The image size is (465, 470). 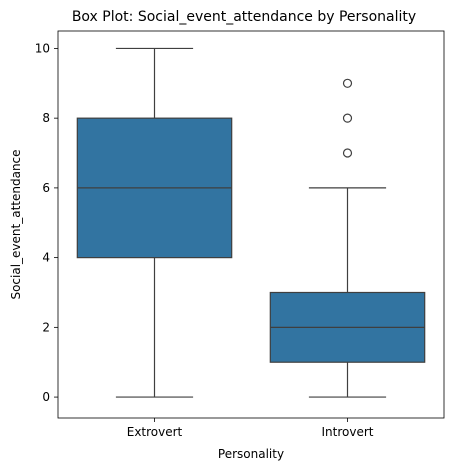 What do you see at coordinates (46, 222) in the screenshot?
I see `y-axis: 0 2 4 6 8 10` at bounding box center [46, 222].